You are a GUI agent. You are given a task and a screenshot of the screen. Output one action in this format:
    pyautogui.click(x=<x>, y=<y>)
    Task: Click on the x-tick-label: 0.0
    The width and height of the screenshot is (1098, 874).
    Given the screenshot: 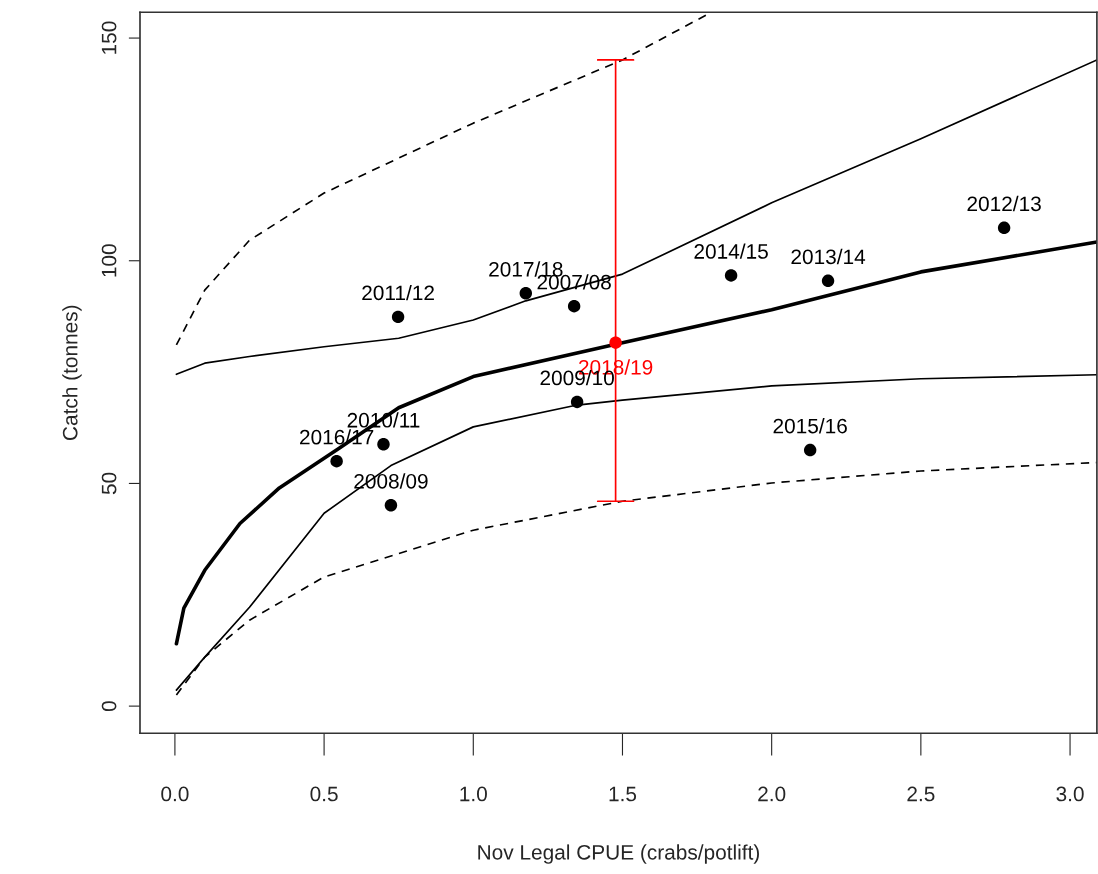 What is the action you would take?
    pyautogui.click(x=175, y=794)
    